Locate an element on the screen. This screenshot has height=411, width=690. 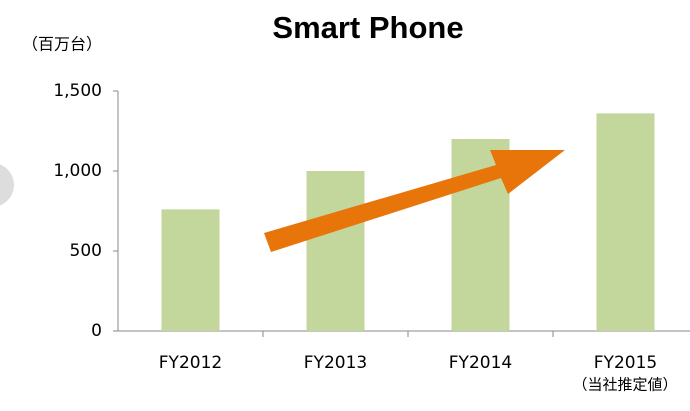
y-tick-label: 500 is located at coordinates (86, 251).